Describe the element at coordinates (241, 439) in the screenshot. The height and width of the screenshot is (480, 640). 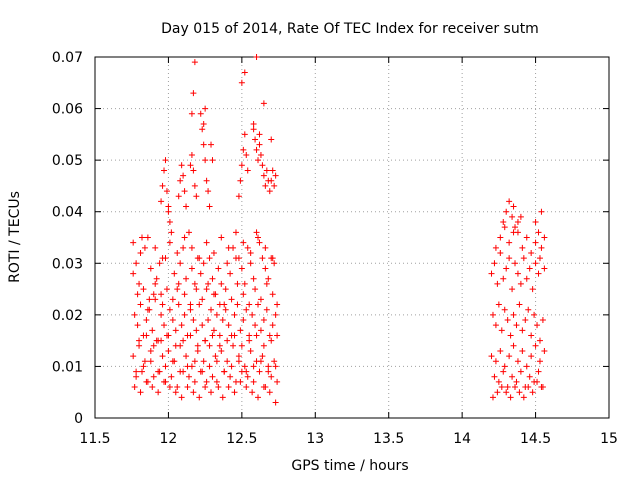
I see `x-tick-label: 12.5` at that location.